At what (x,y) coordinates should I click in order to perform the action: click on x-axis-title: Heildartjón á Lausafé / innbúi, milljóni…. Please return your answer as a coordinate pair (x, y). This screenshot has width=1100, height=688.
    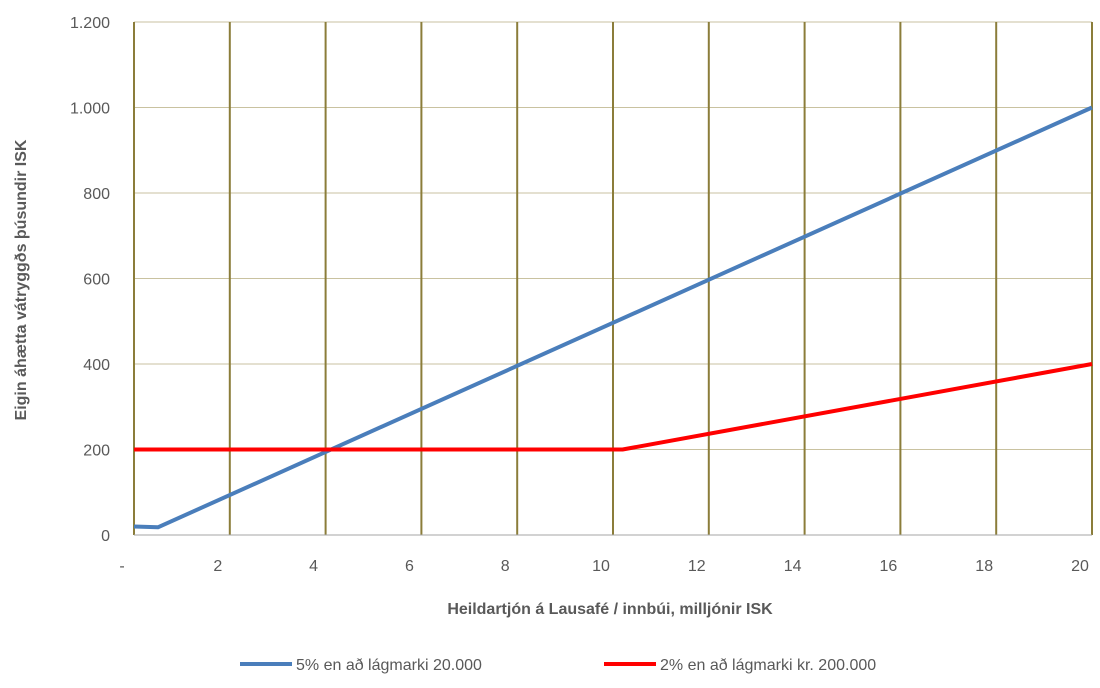
    Looking at the image, I should click on (610, 609).